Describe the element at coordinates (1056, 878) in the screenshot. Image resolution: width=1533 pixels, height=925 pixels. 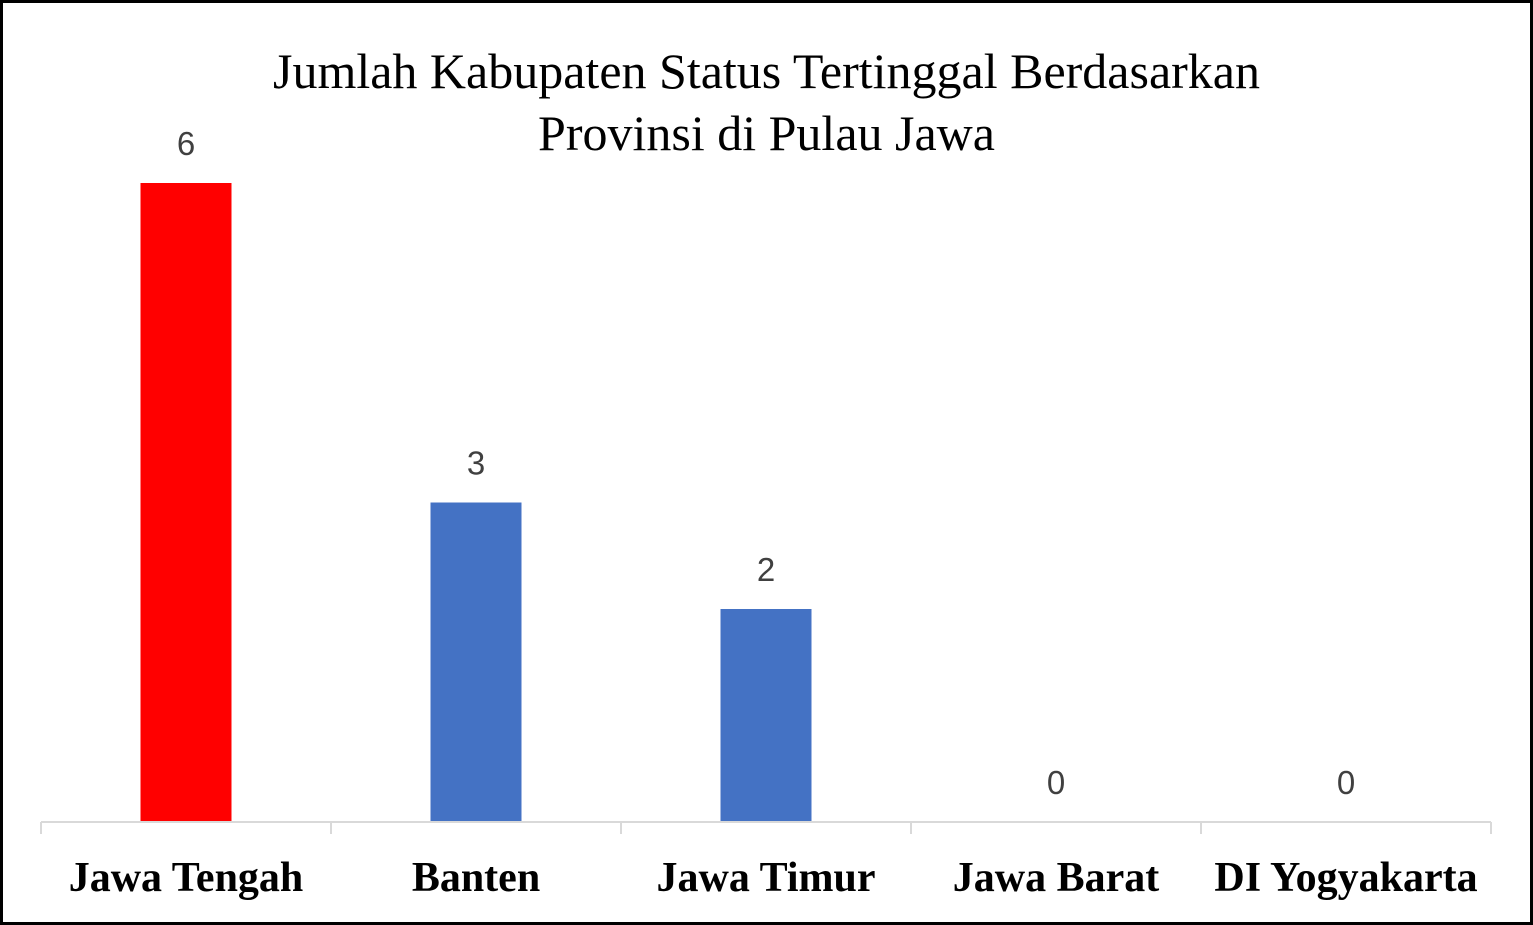
I see `category-label: Jawa Barat` at that location.